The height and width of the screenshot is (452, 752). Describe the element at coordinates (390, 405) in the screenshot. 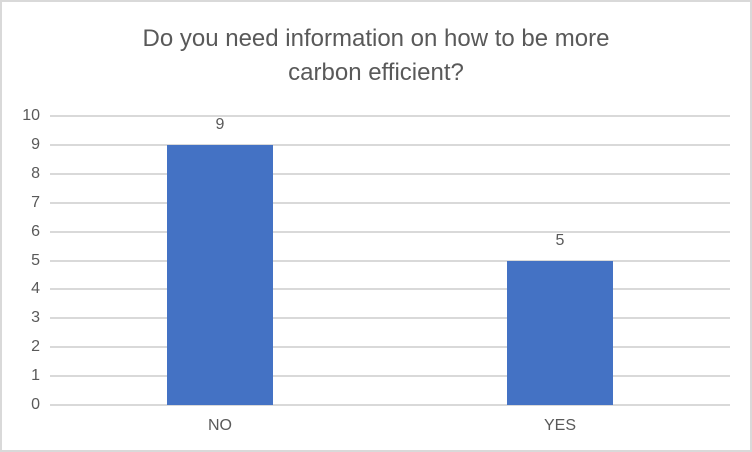

I see `x-axis-line` at that location.